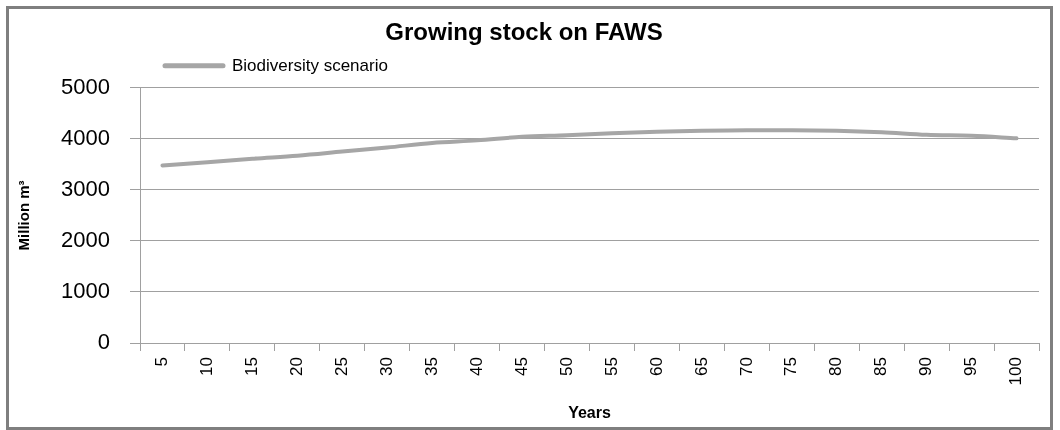 The height and width of the screenshot is (430, 1060). Describe the element at coordinates (836, 366) in the screenshot. I see `x-tick-label: 80` at that location.